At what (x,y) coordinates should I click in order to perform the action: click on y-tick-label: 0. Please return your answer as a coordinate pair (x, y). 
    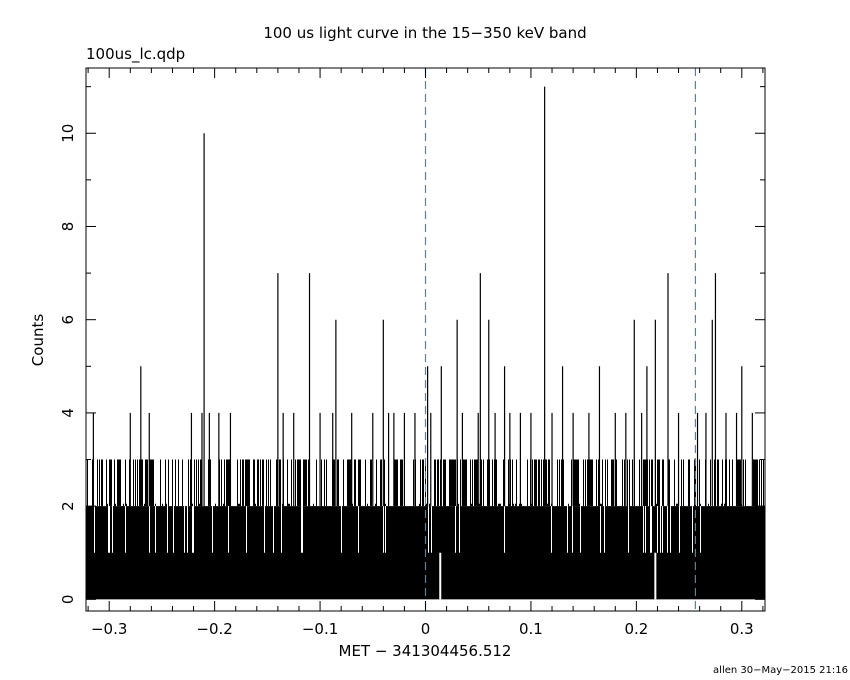
    Looking at the image, I should click on (68, 600).